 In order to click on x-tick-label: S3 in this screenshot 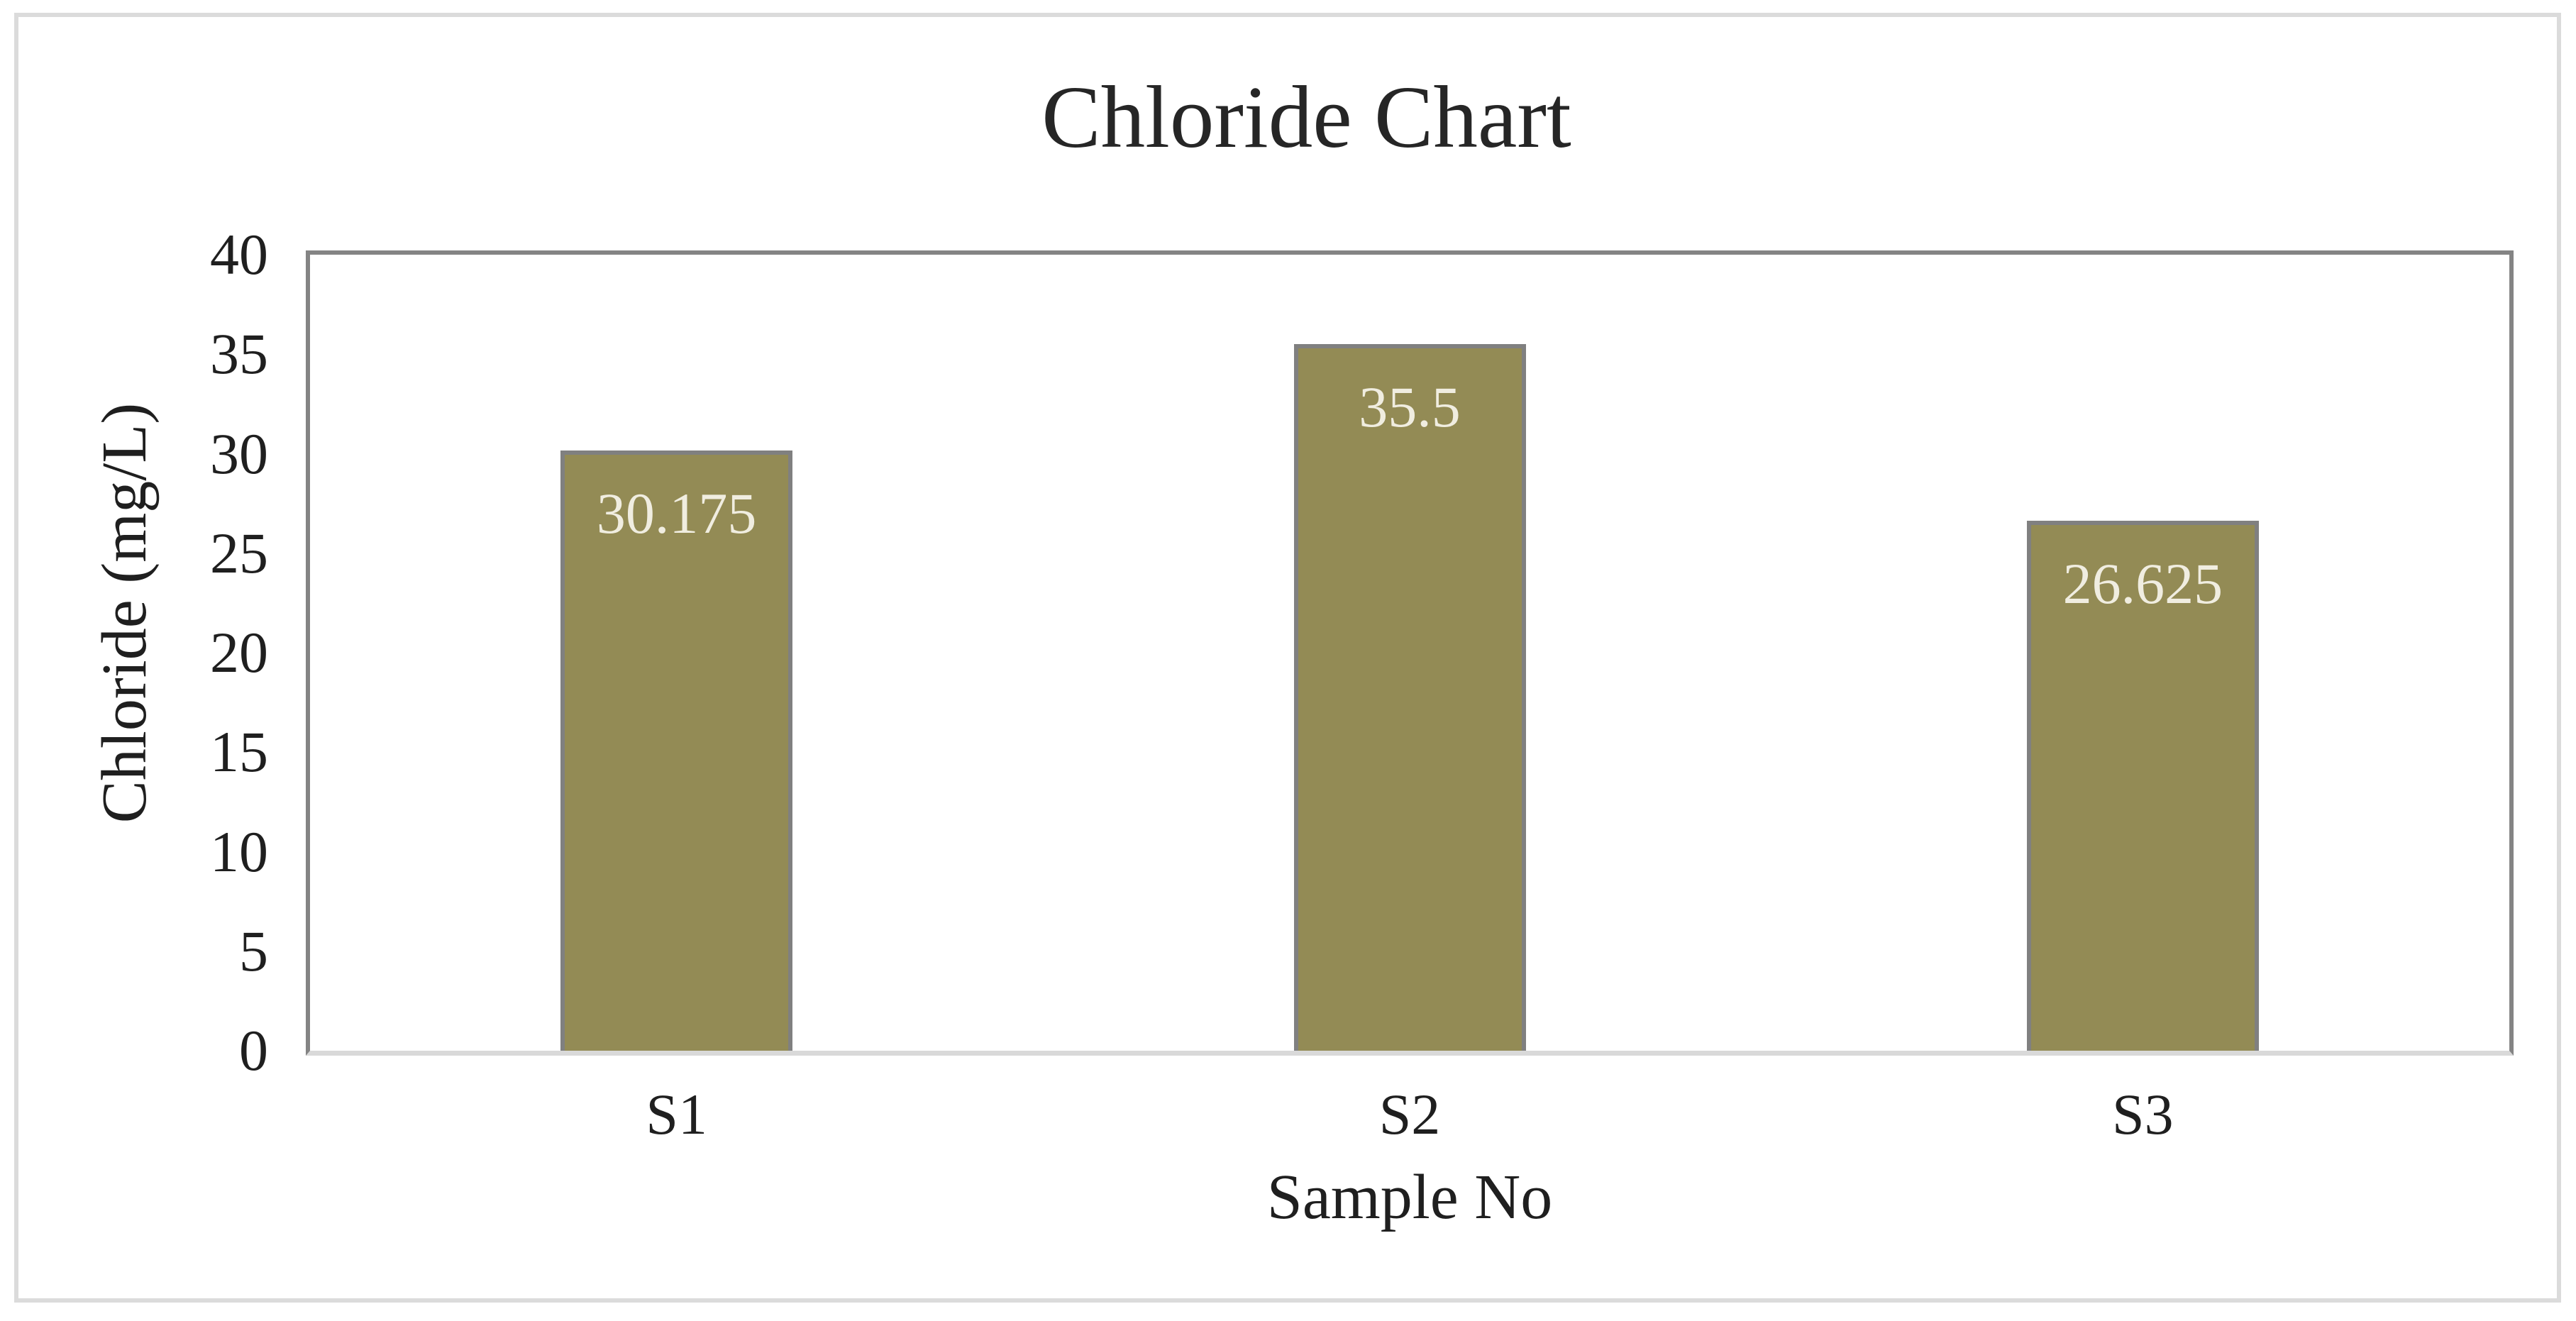, I will do `click(2143, 1114)`.